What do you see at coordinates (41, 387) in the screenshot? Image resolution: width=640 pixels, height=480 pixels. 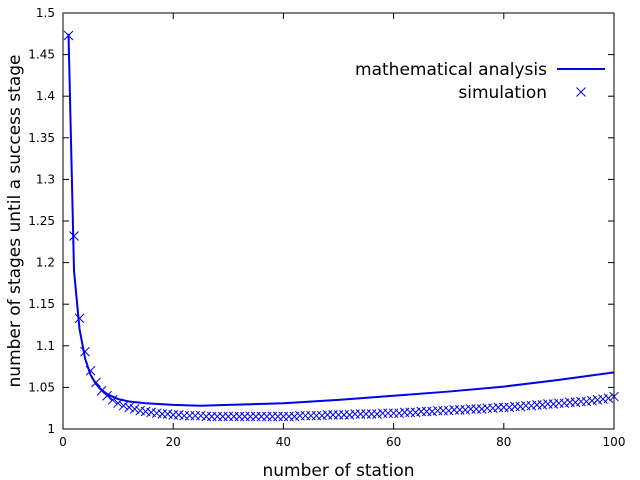 I see `y-tick-label: 1.05` at bounding box center [41, 387].